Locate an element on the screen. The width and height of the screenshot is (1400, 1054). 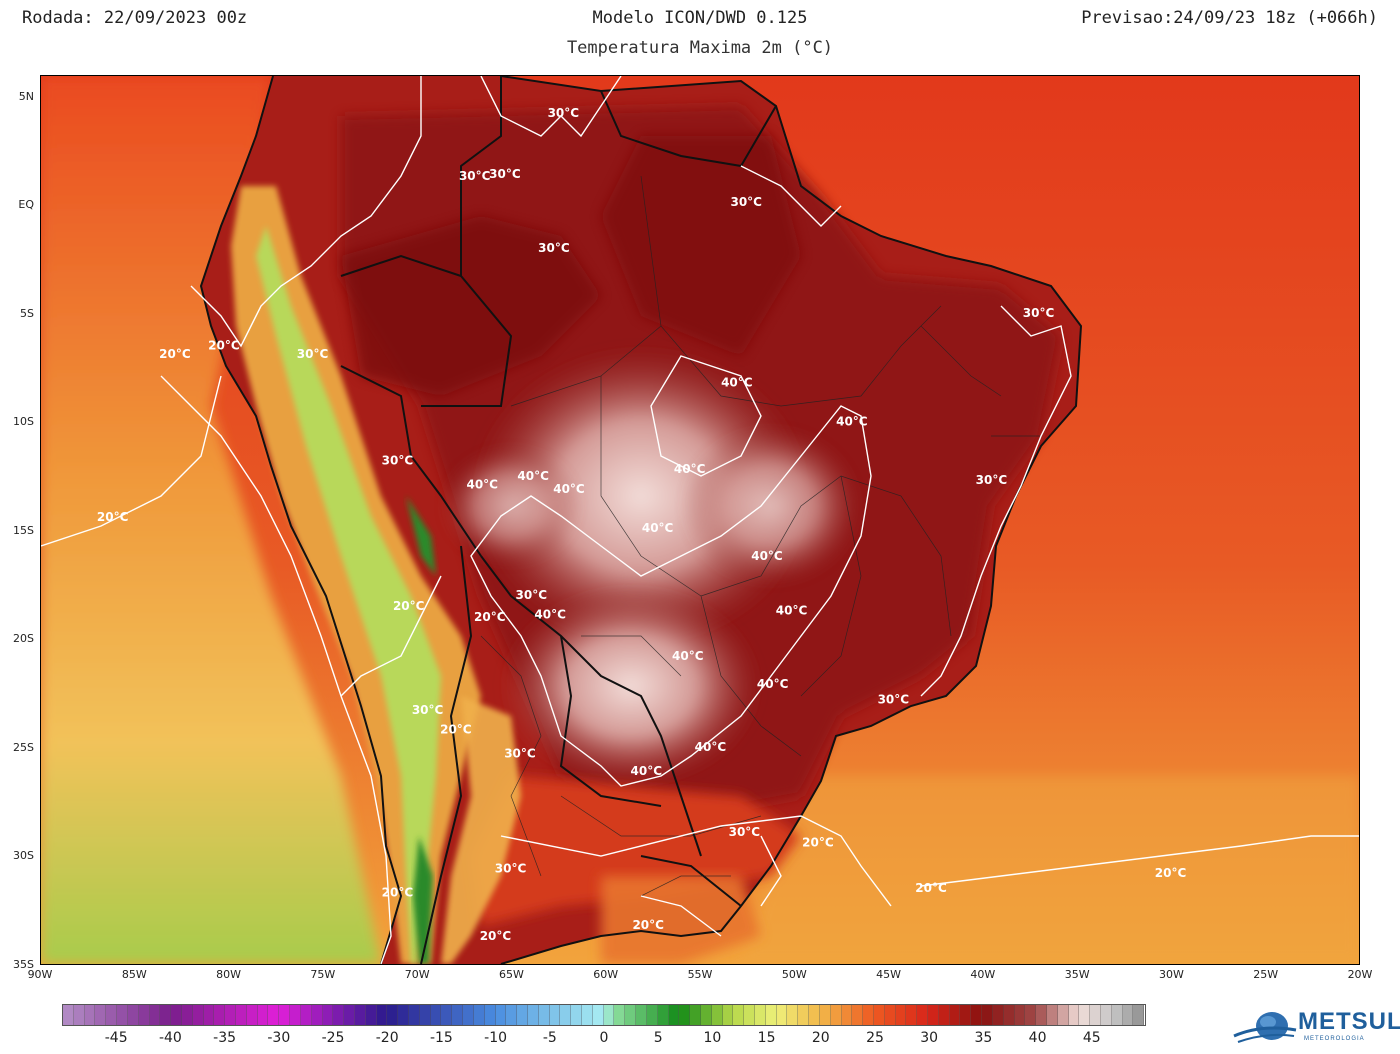
lon-tick-label: 80W is located at coordinates (228, 974).